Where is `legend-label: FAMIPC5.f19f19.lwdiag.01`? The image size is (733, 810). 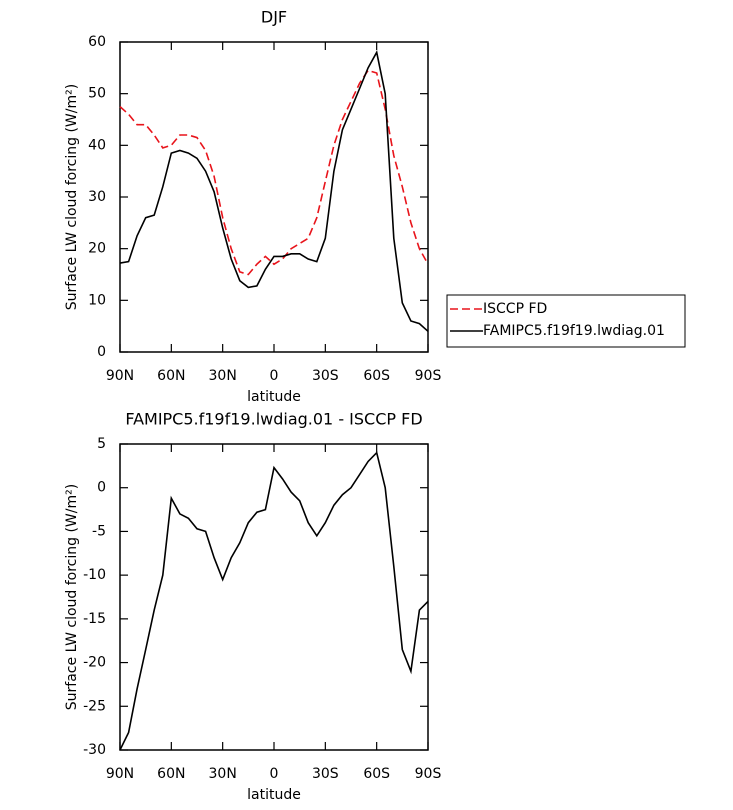
legend-label: FAMIPC5.f19f19.lwdiag.01 is located at coordinates (574, 331).